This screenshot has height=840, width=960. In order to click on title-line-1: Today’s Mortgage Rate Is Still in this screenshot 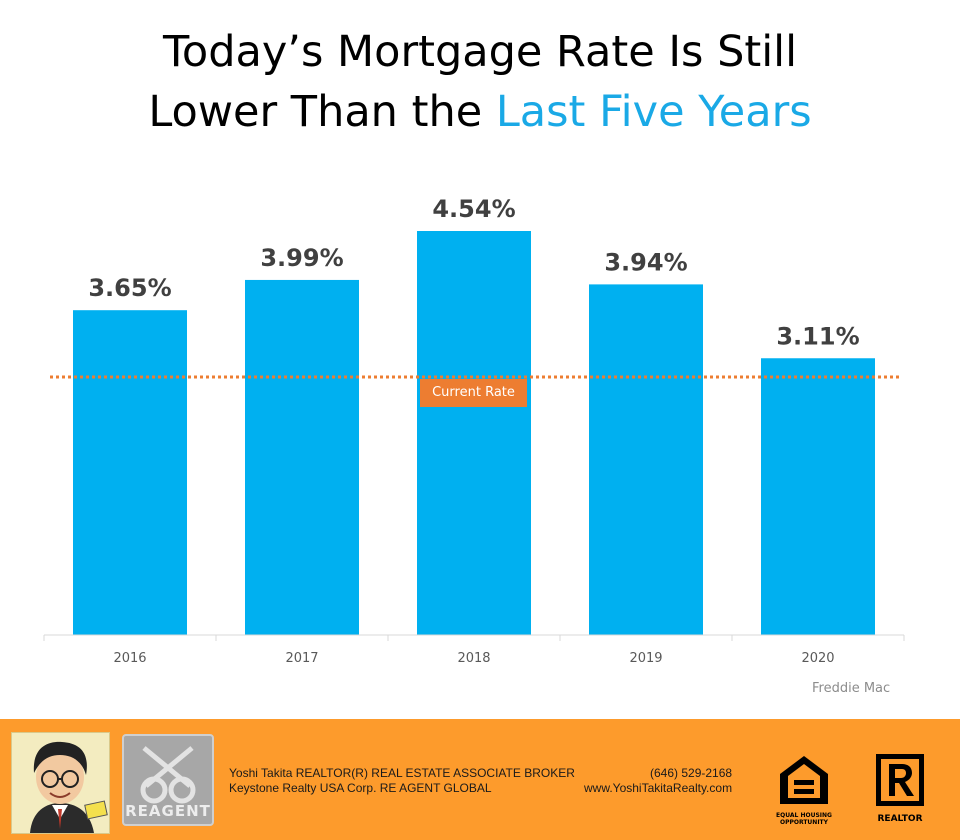, I will do `click(480, 52)`.